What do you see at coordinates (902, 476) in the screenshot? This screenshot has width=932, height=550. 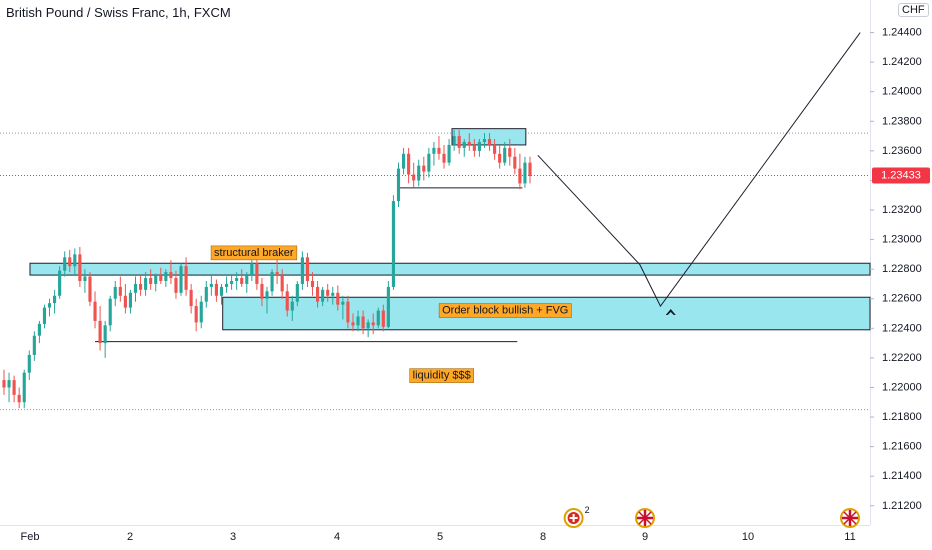 I see `y-tick-label: 1.21400` at bounding box center [902, 476].